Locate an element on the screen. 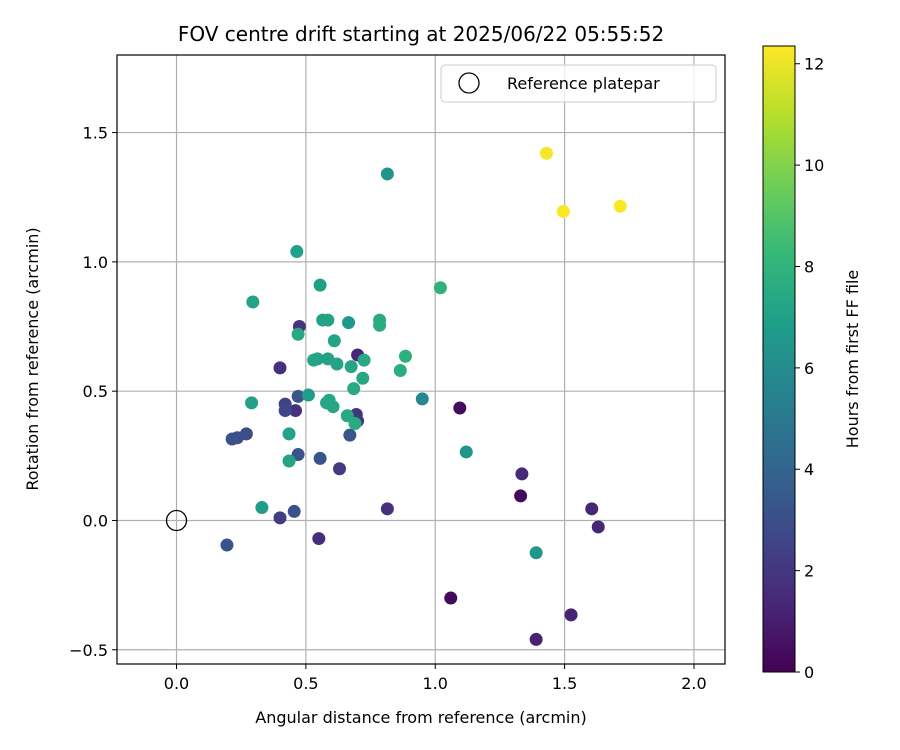 This screenshot has width=900, height=750. y-tick-label: −0.5 is located at coordinates (88, 650).